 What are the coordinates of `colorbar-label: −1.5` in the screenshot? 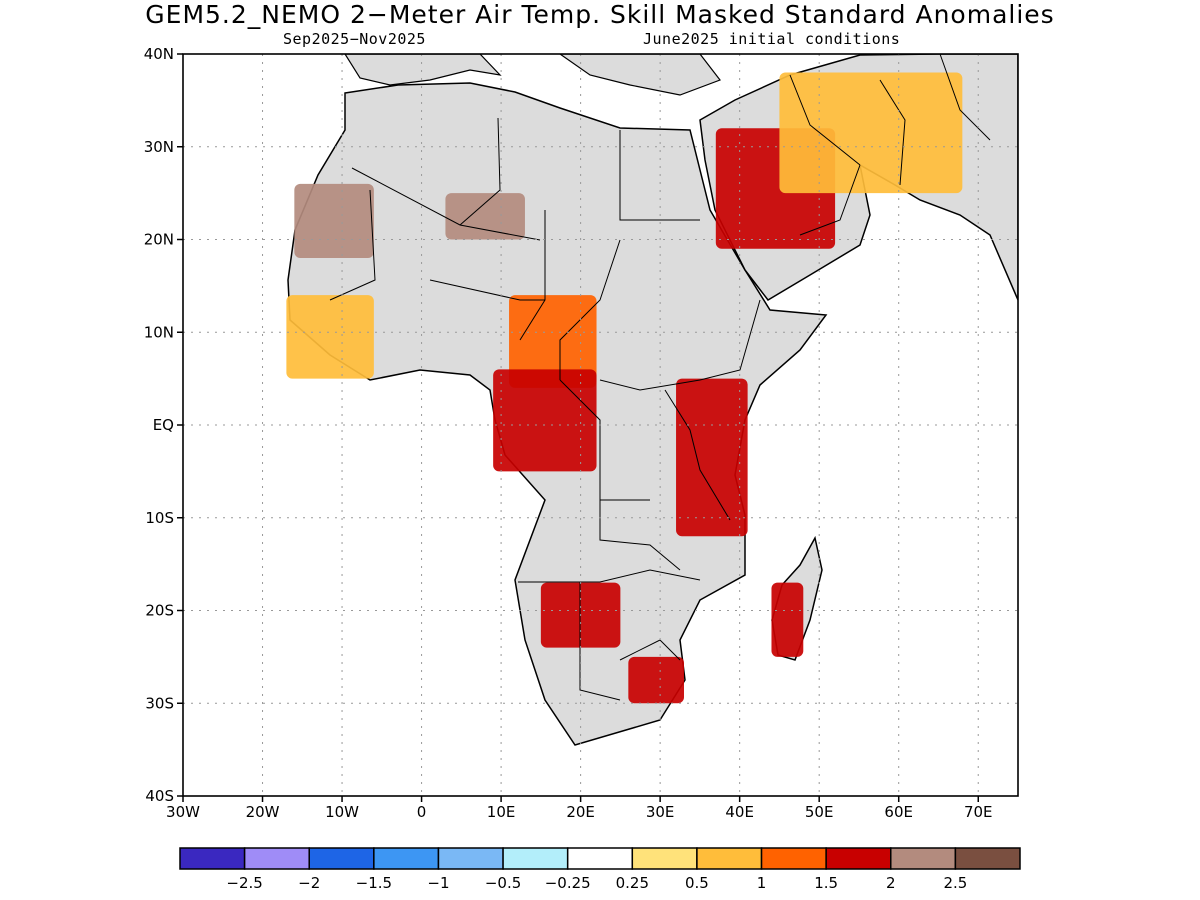 It's located at (374, 883).